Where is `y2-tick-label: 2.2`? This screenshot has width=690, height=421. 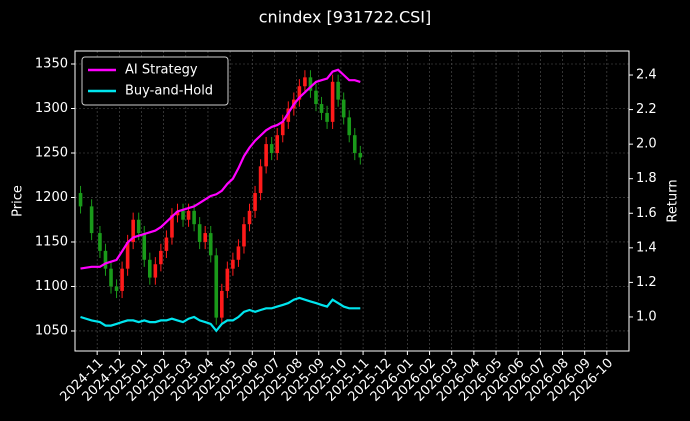 y2-tick-label: 2.2 is located at coordinates (646, 109).